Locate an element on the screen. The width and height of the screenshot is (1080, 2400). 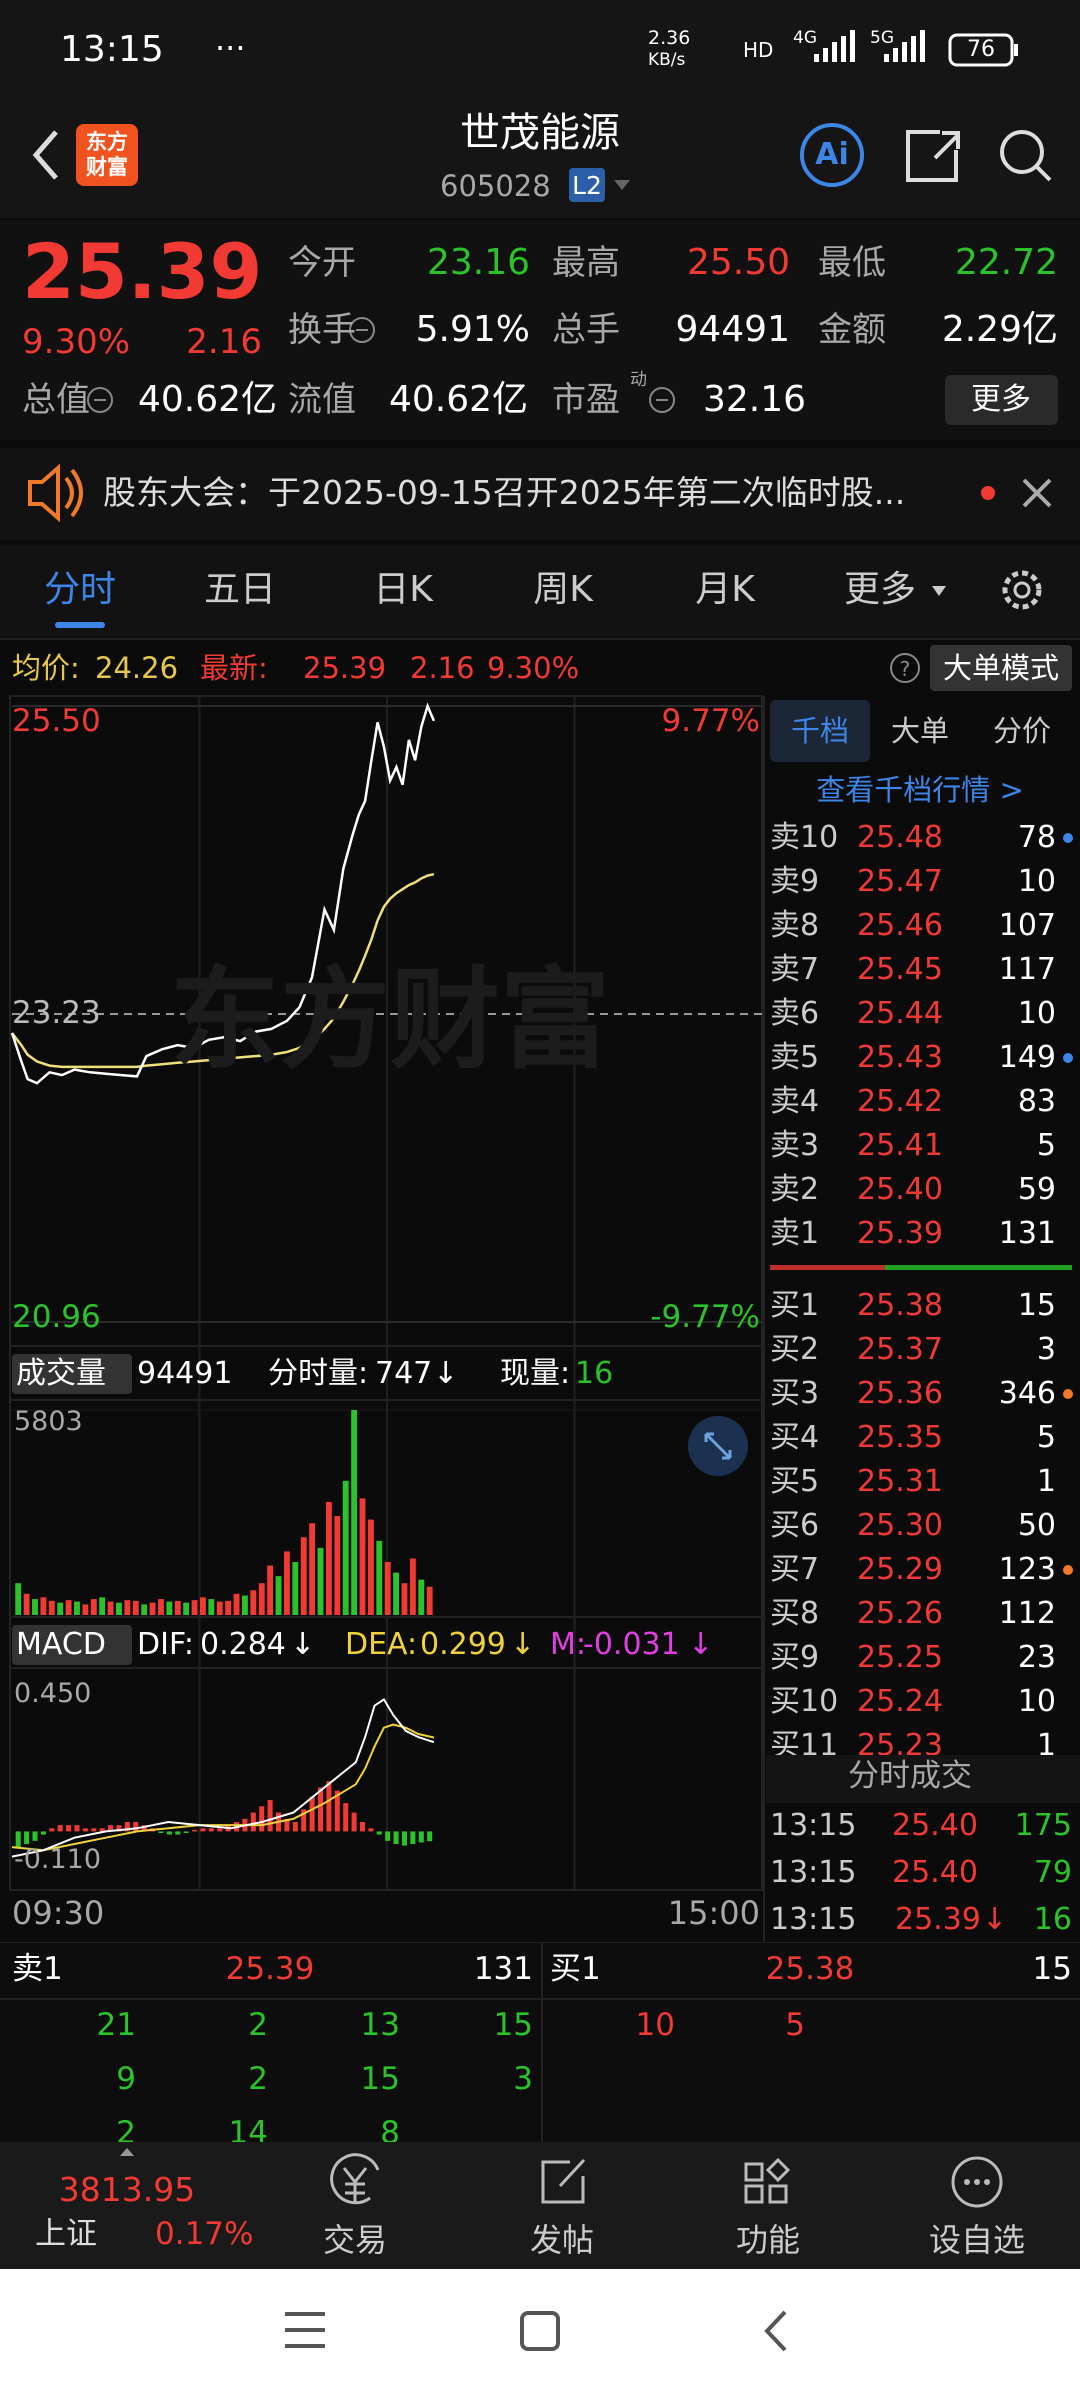
expand-icon is located at coordinates (718, 1446).